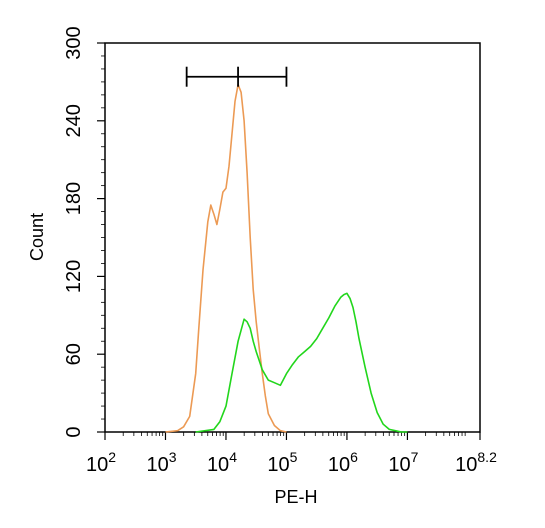  What do you see at coordinates (295, 497) in the screenshot?
I see `x-axis-label: PE-H` at bounding box center [295, 497].